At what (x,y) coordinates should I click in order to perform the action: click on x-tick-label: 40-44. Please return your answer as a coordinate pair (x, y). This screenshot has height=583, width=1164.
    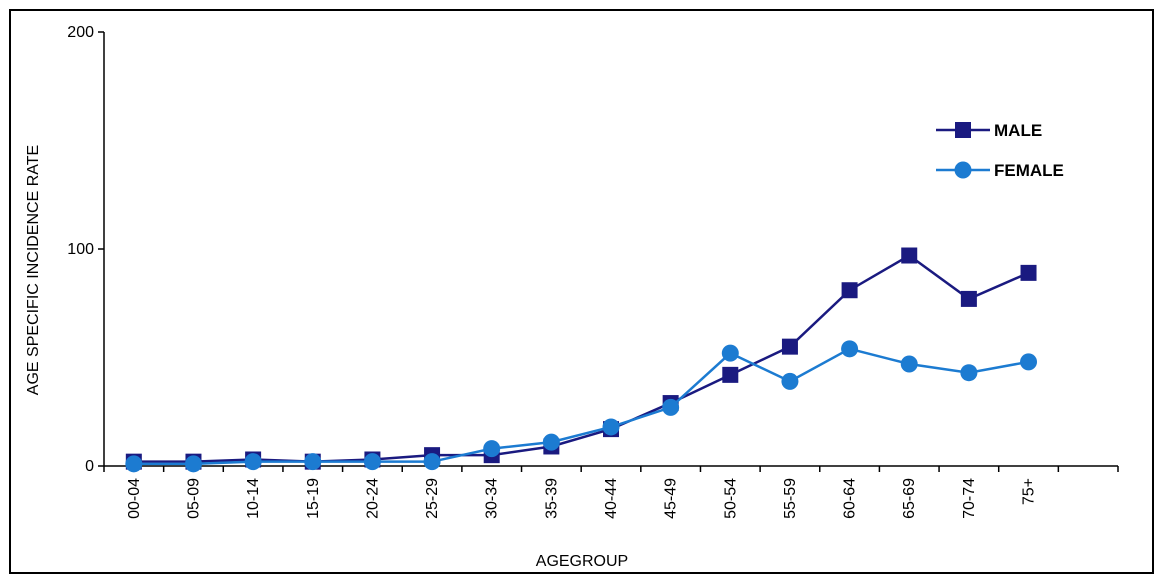
    Looking at the image, I should click on (611, 498).